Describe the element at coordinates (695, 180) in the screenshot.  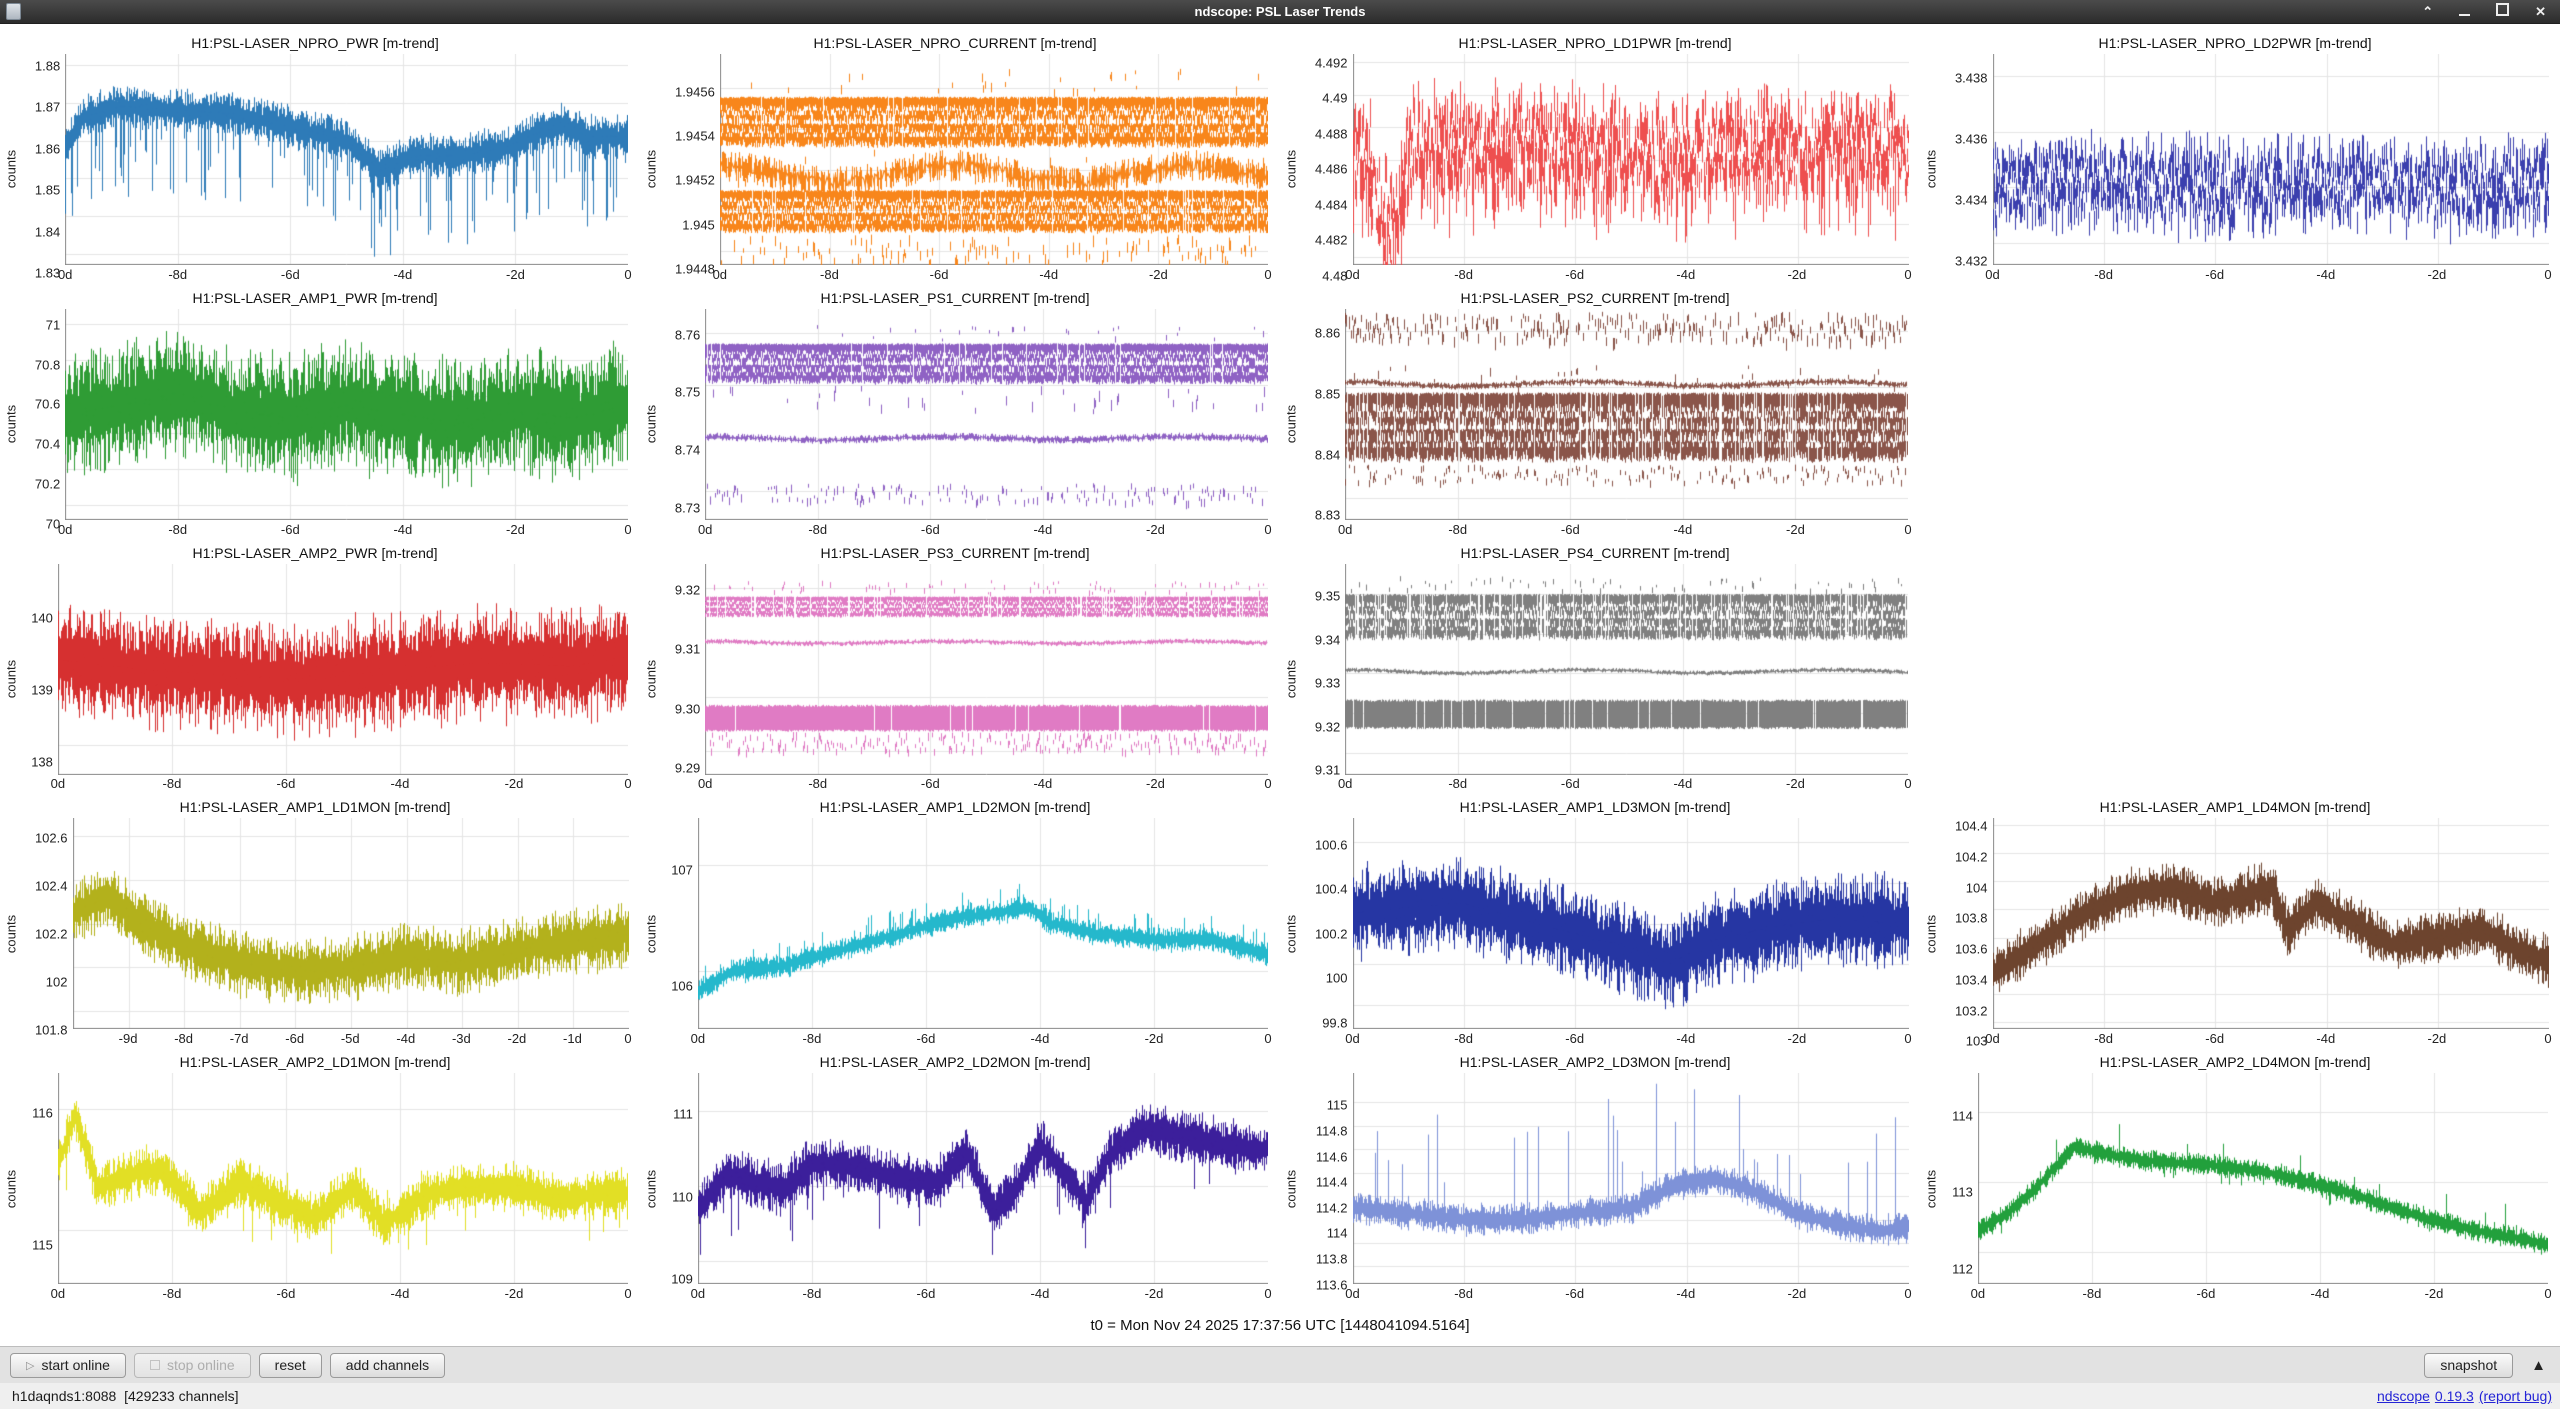
I see `y-axis-ticks: 1.9448 1.945 1.9452 1.9454 1.9456` at that location.